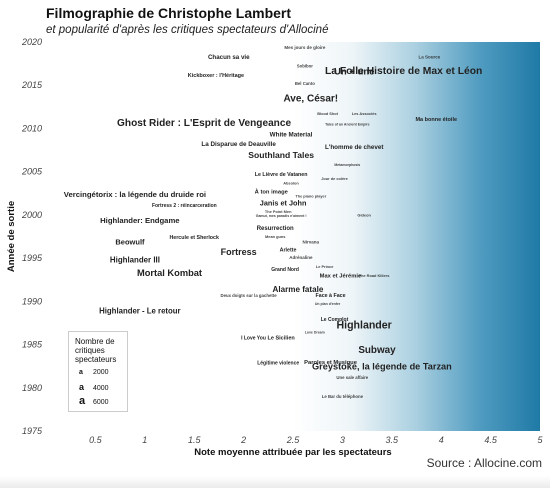 The image size is (550, 488). Describe the element at coordinates (316, 440) in the screenshot. I see `x-axis: 0.5 1 1.5 2 2.5 3 3.5 4 4.5 5` at that location.